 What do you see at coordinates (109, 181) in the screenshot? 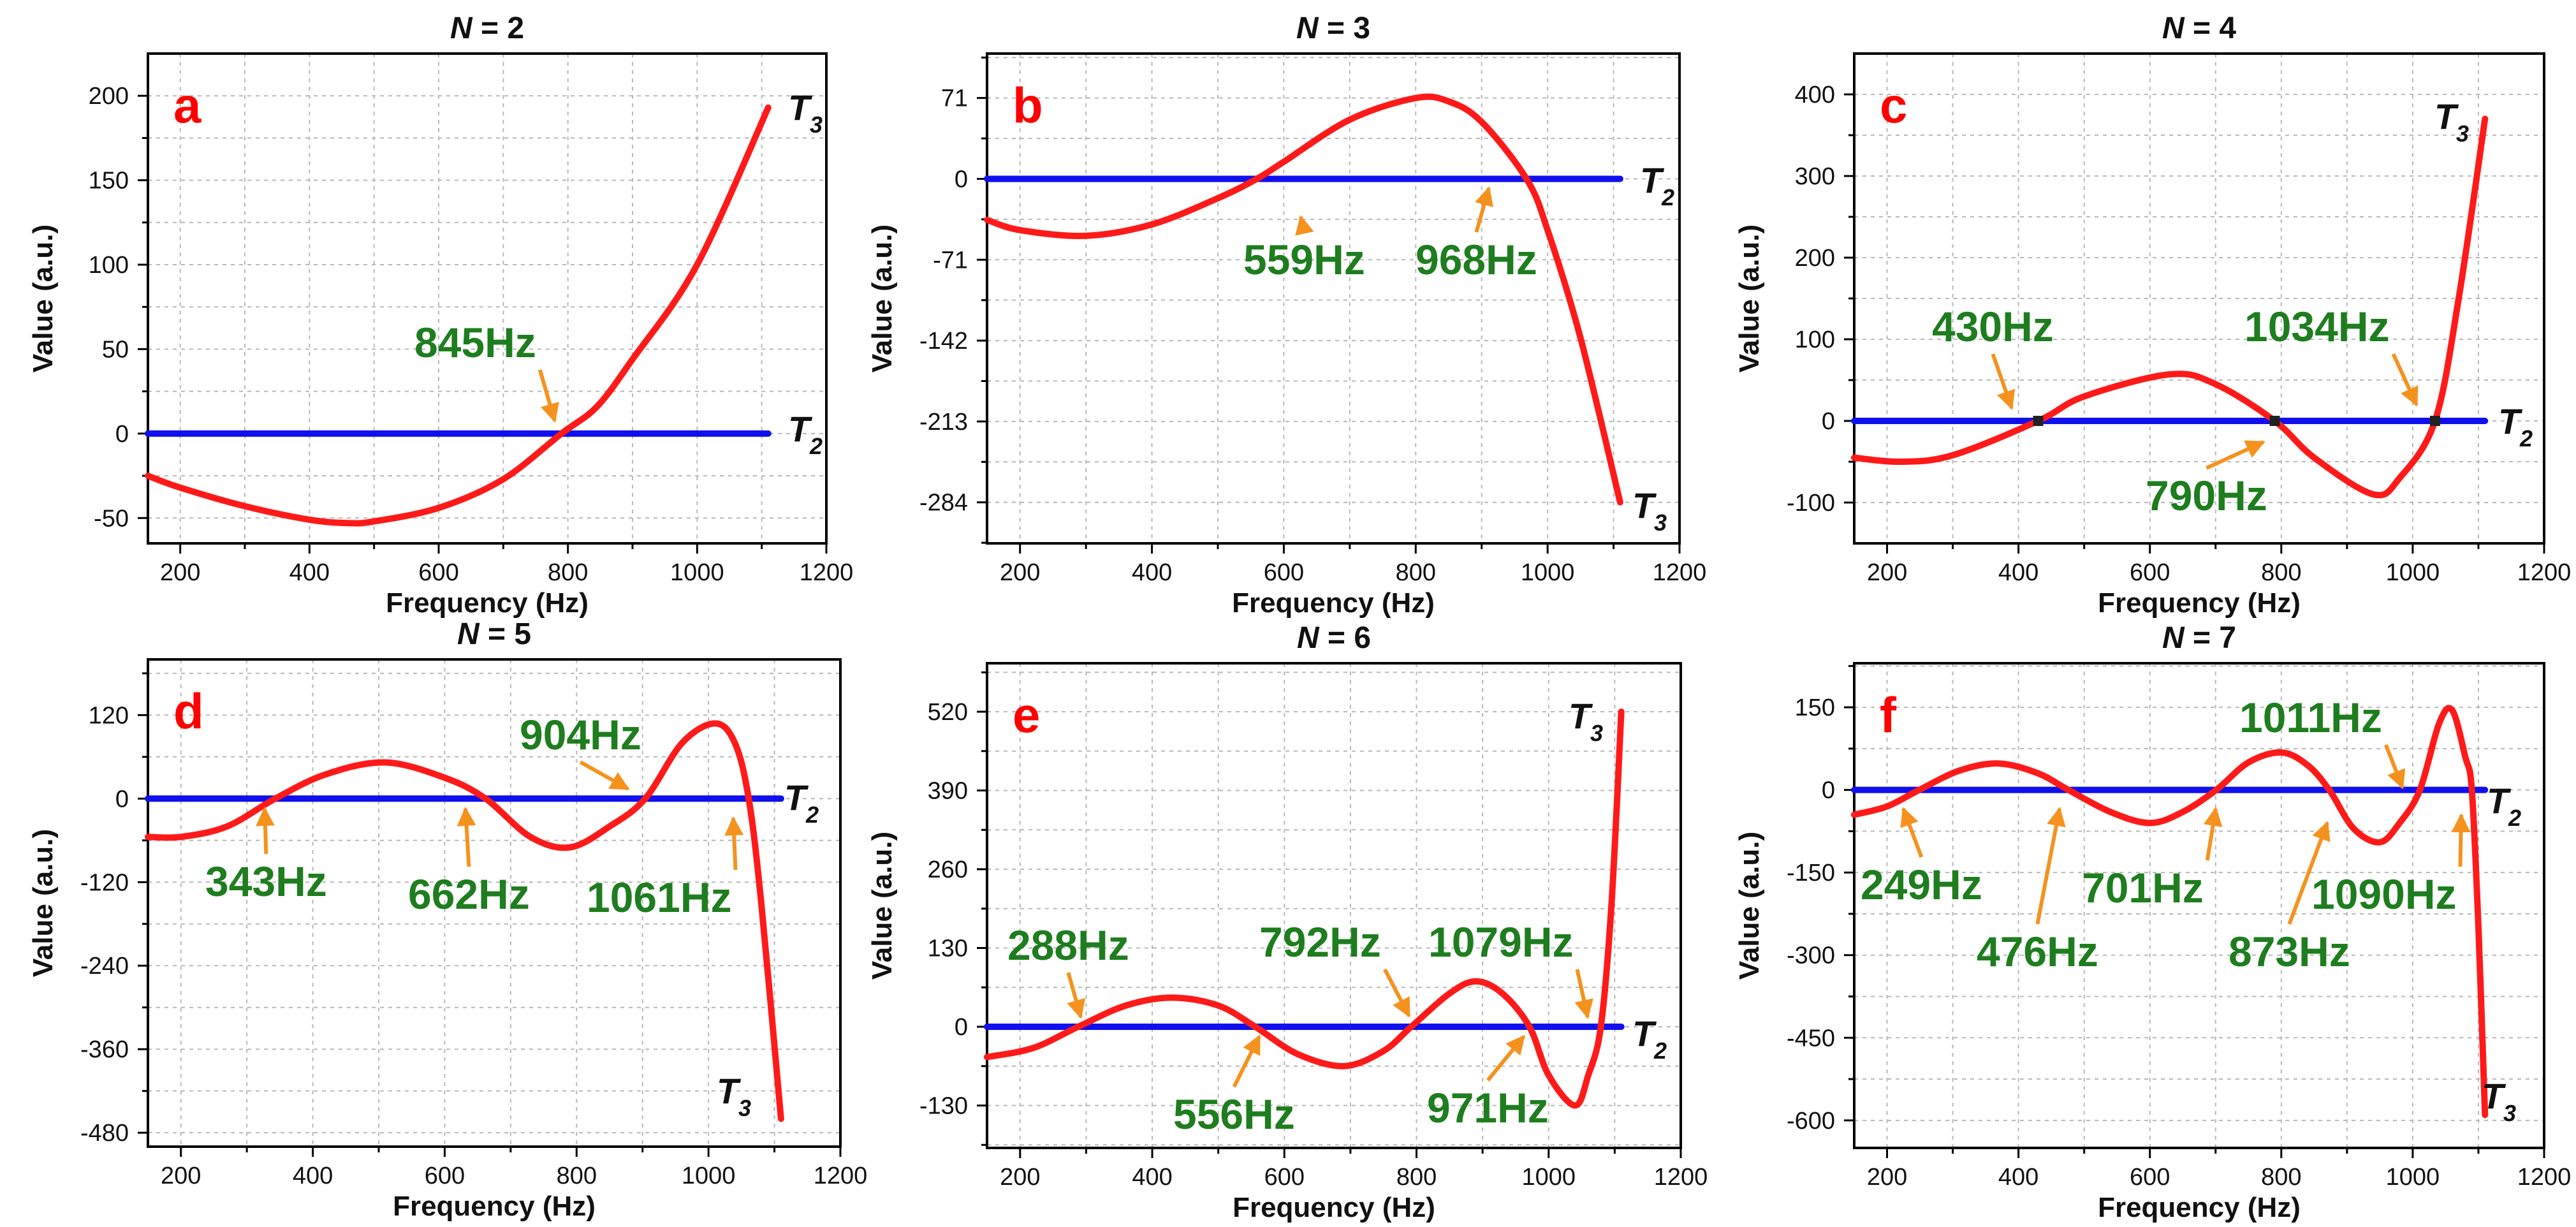
I see `y-tick-label: 150` at bounding box center [109, 181].